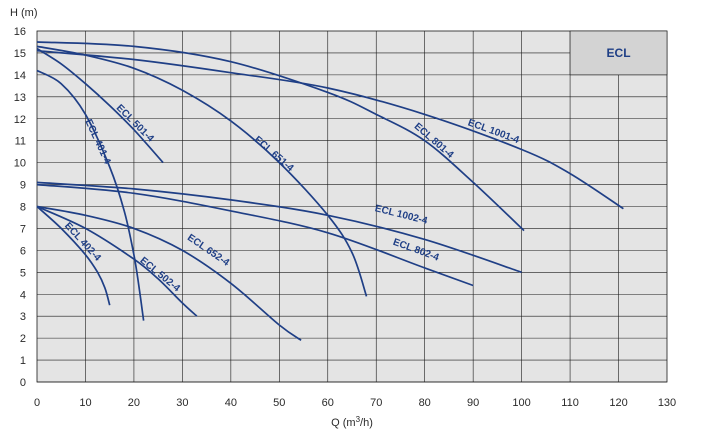 Image resolution: width=704 pixels, height=433 pixels. What do you see at coordinates (279, 403) in the screenshot?
I see `x-tick-label: 50` at bounding box center [279, 403].